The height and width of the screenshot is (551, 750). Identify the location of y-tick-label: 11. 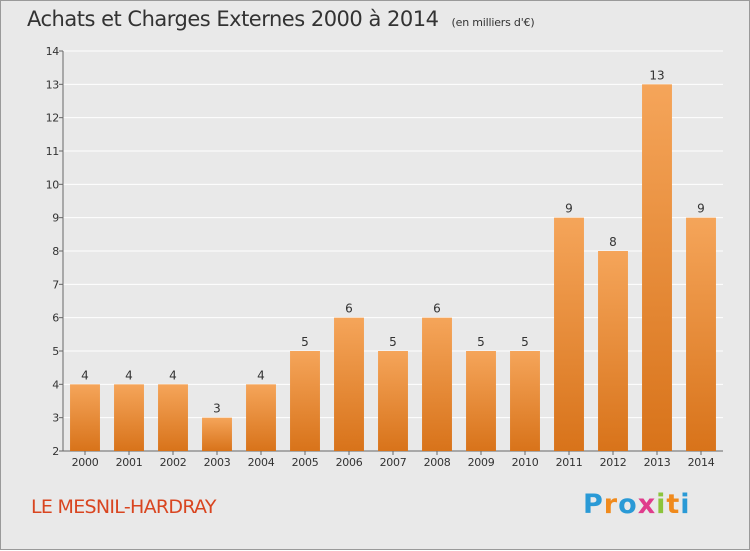
(52, 151).